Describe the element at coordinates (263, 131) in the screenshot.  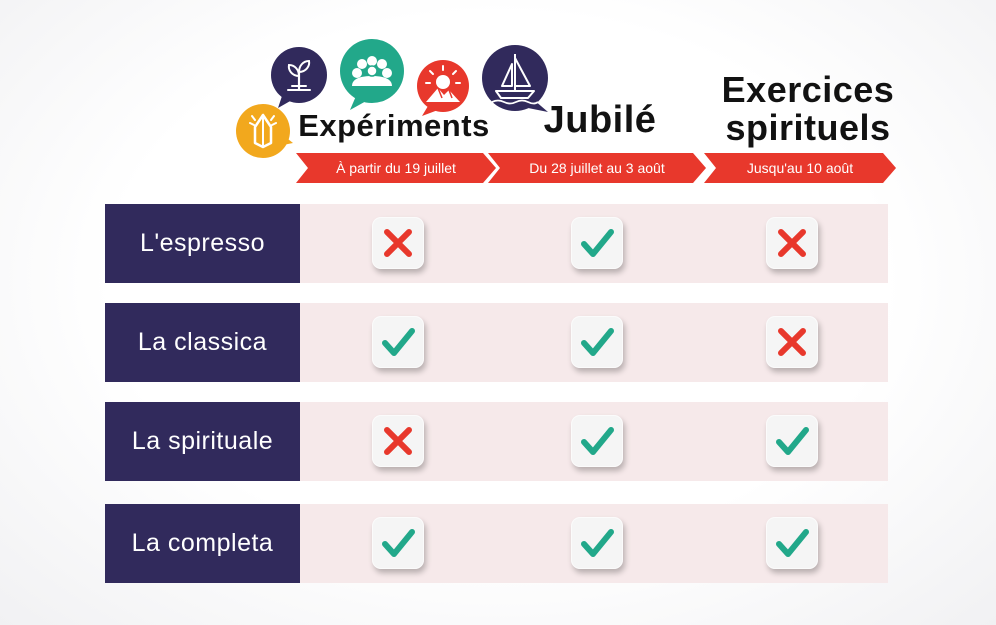
I see `praying-hands-icon` at that location.